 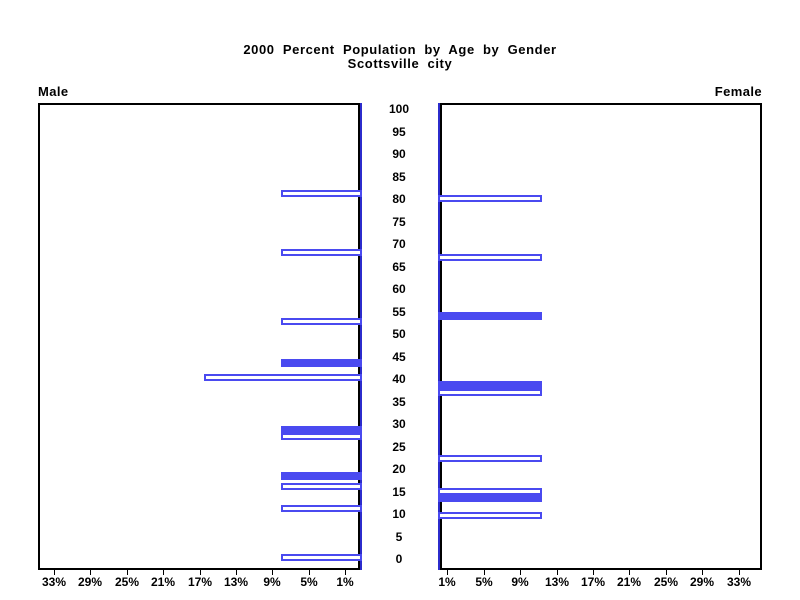 What do you see at coordinates (399, 132) in the screenshot?
I see `age-tick-label: 95` at bounding box center [399, 132].